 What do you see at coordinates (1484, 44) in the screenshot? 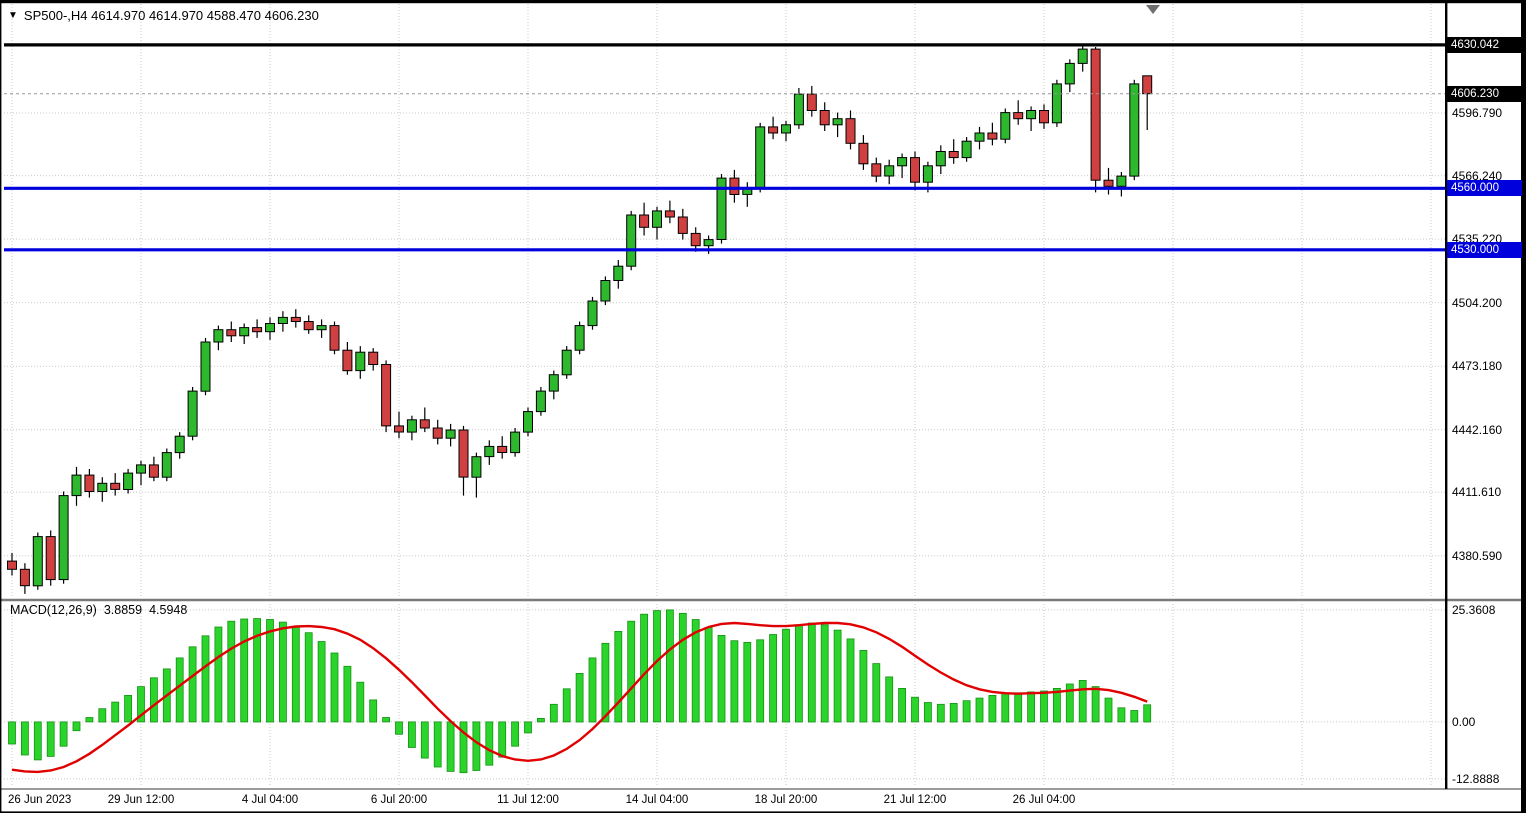
I see `price-badge: 4630.042` at bounding box center [1484, 44].